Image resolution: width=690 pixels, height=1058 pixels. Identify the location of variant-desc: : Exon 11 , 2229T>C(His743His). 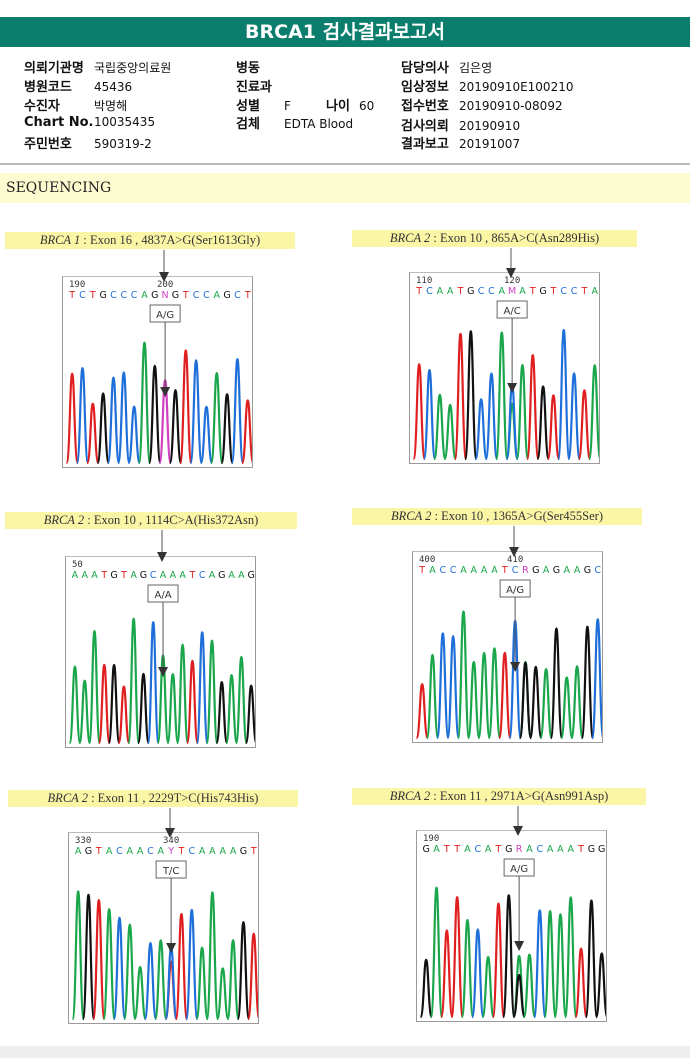
(173, 798).